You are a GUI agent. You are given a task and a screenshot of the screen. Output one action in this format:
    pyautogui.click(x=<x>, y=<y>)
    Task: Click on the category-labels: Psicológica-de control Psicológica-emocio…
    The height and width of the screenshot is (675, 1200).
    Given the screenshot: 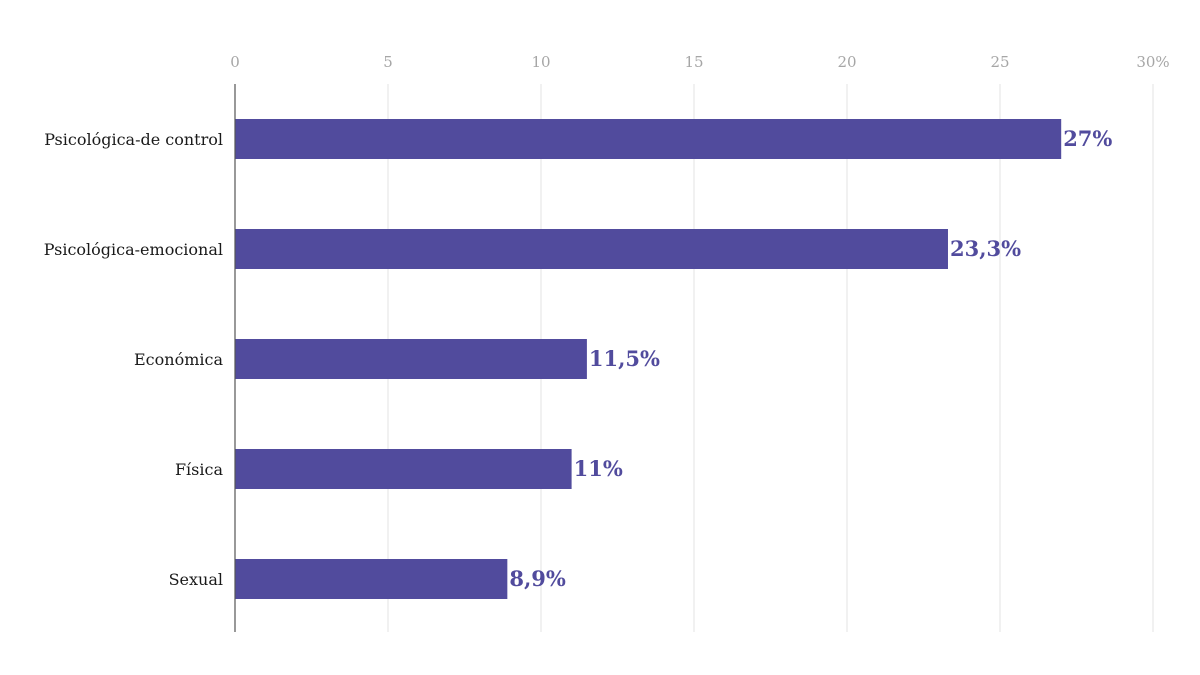 What is the action you would take?
    pyautogui.click(x=134, y=359)
    